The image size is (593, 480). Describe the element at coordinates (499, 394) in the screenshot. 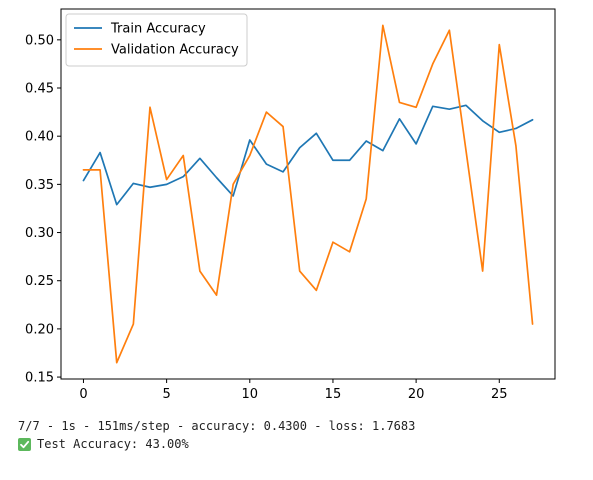

I see `x-tick-label: 25` at that location.